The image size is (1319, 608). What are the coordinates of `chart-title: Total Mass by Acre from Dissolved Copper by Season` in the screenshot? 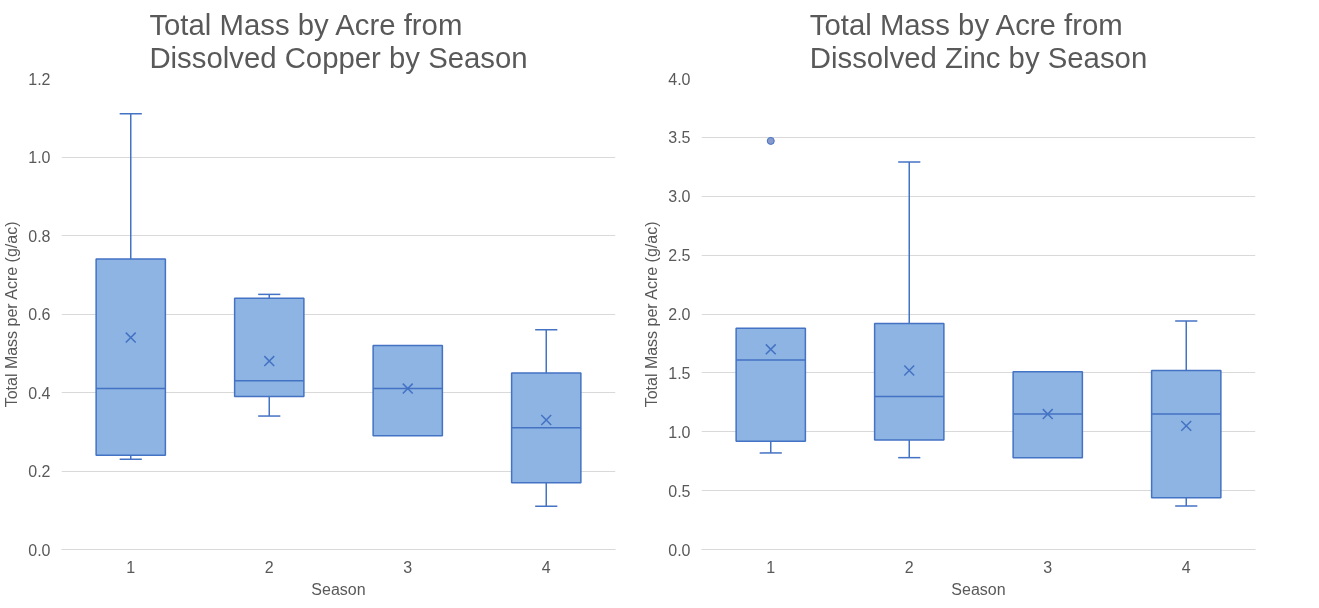 It's located at (338, 40).